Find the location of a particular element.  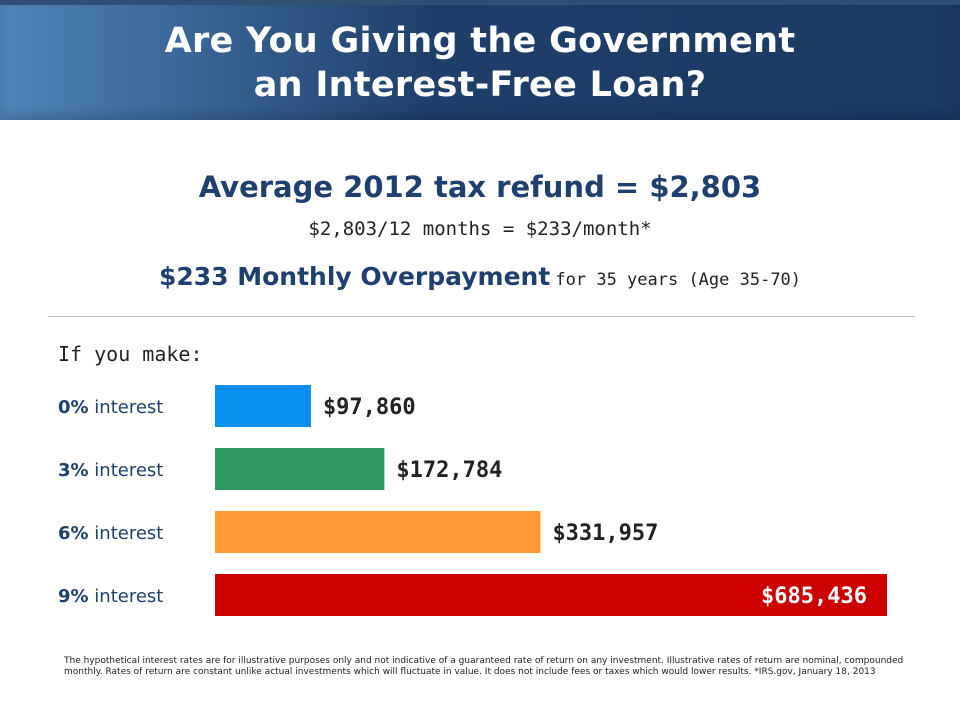

category-rate: 0% is located at coordinates (73, 407).